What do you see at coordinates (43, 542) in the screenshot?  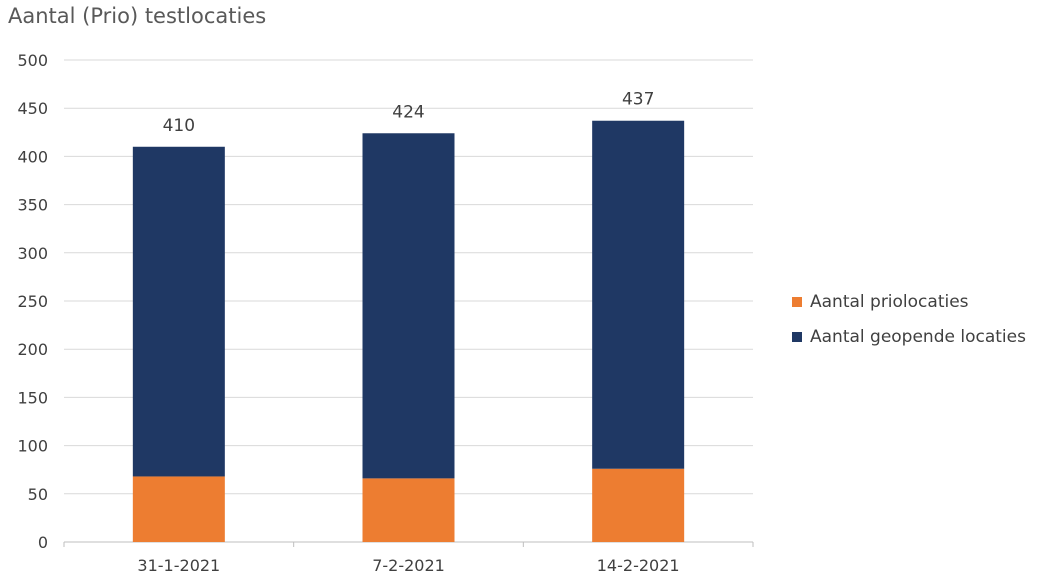 I see `y-tick-label: 0` at bounding box center [43, 542].